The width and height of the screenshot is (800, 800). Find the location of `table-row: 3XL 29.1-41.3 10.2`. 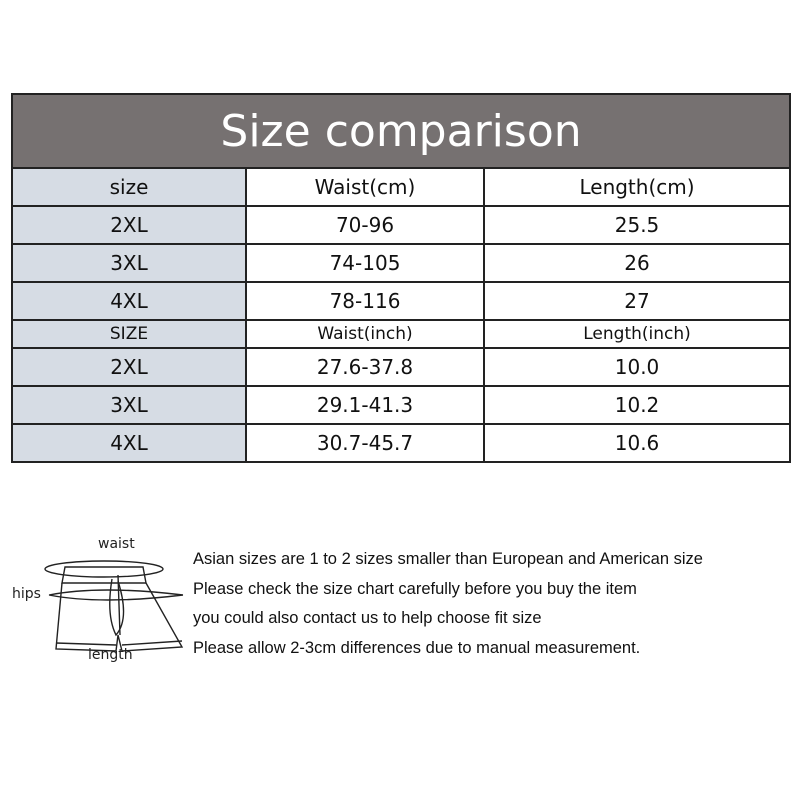

table-row: 3XL 29.1-41.3 10.2 is located at coordinates (401, 405).